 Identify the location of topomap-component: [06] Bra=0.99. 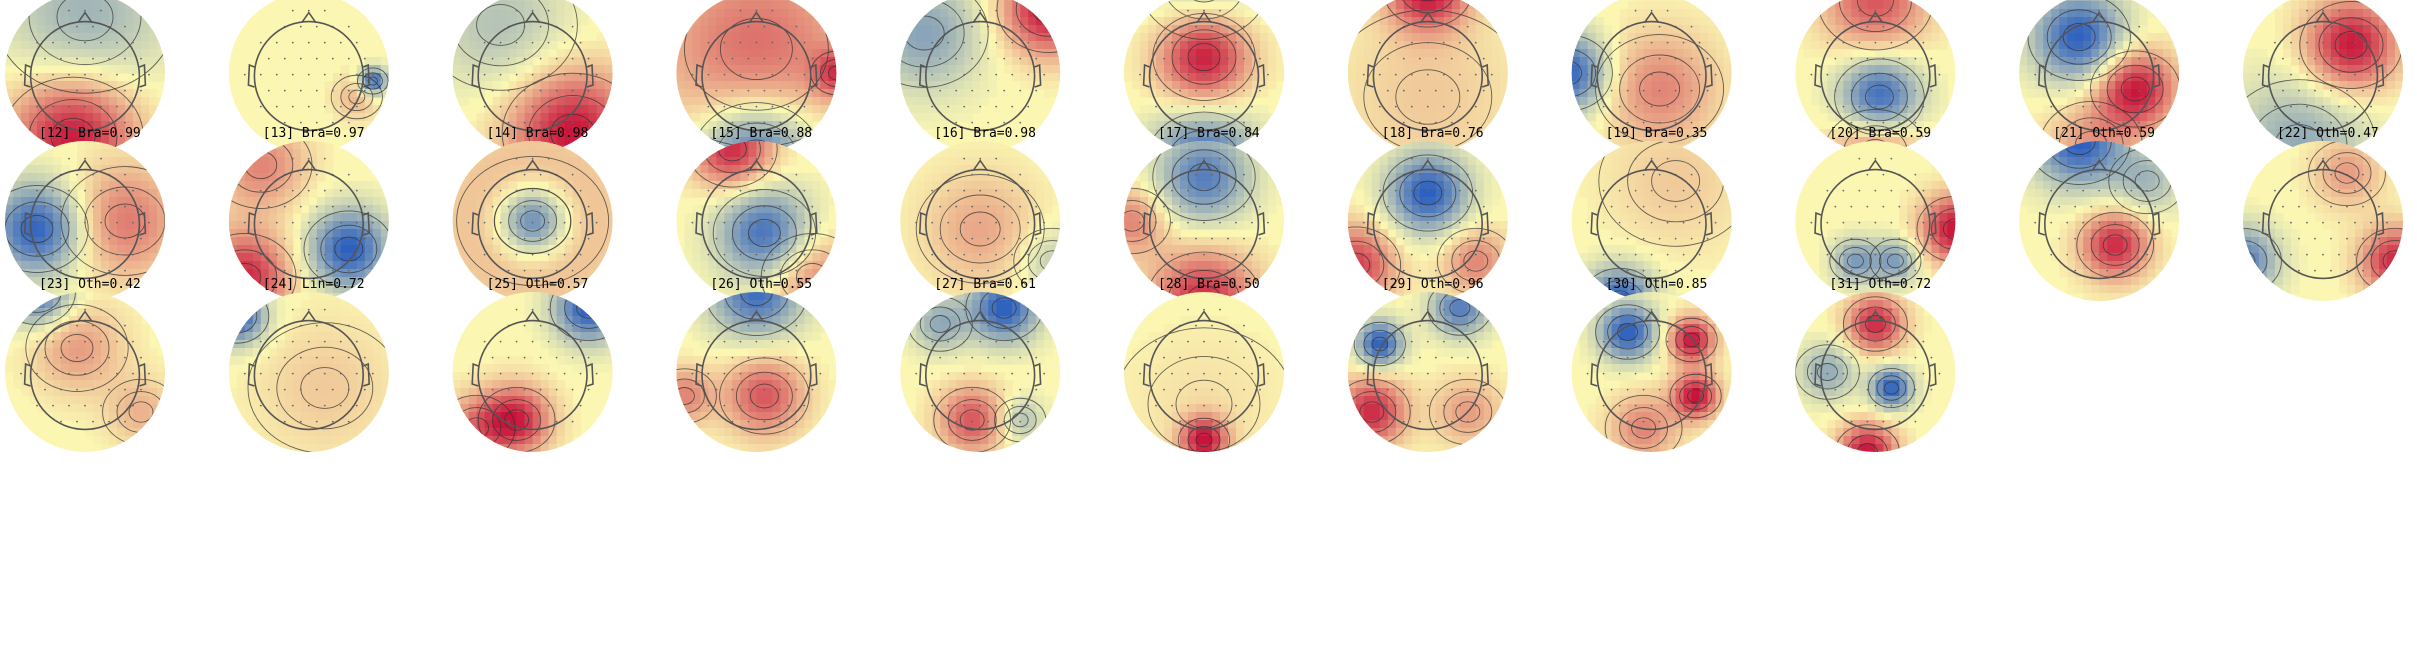
(1204, 76).